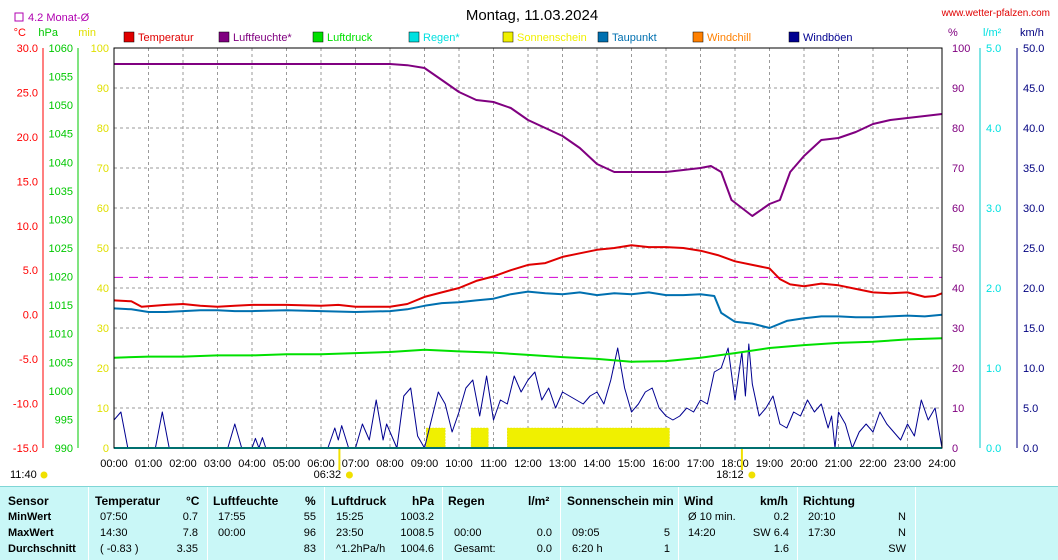 The image size is (1058, 560). Describe the element at coordinates (27, 49) in the screenshot. I see `axis-tick-temp: 30.0` at that location.